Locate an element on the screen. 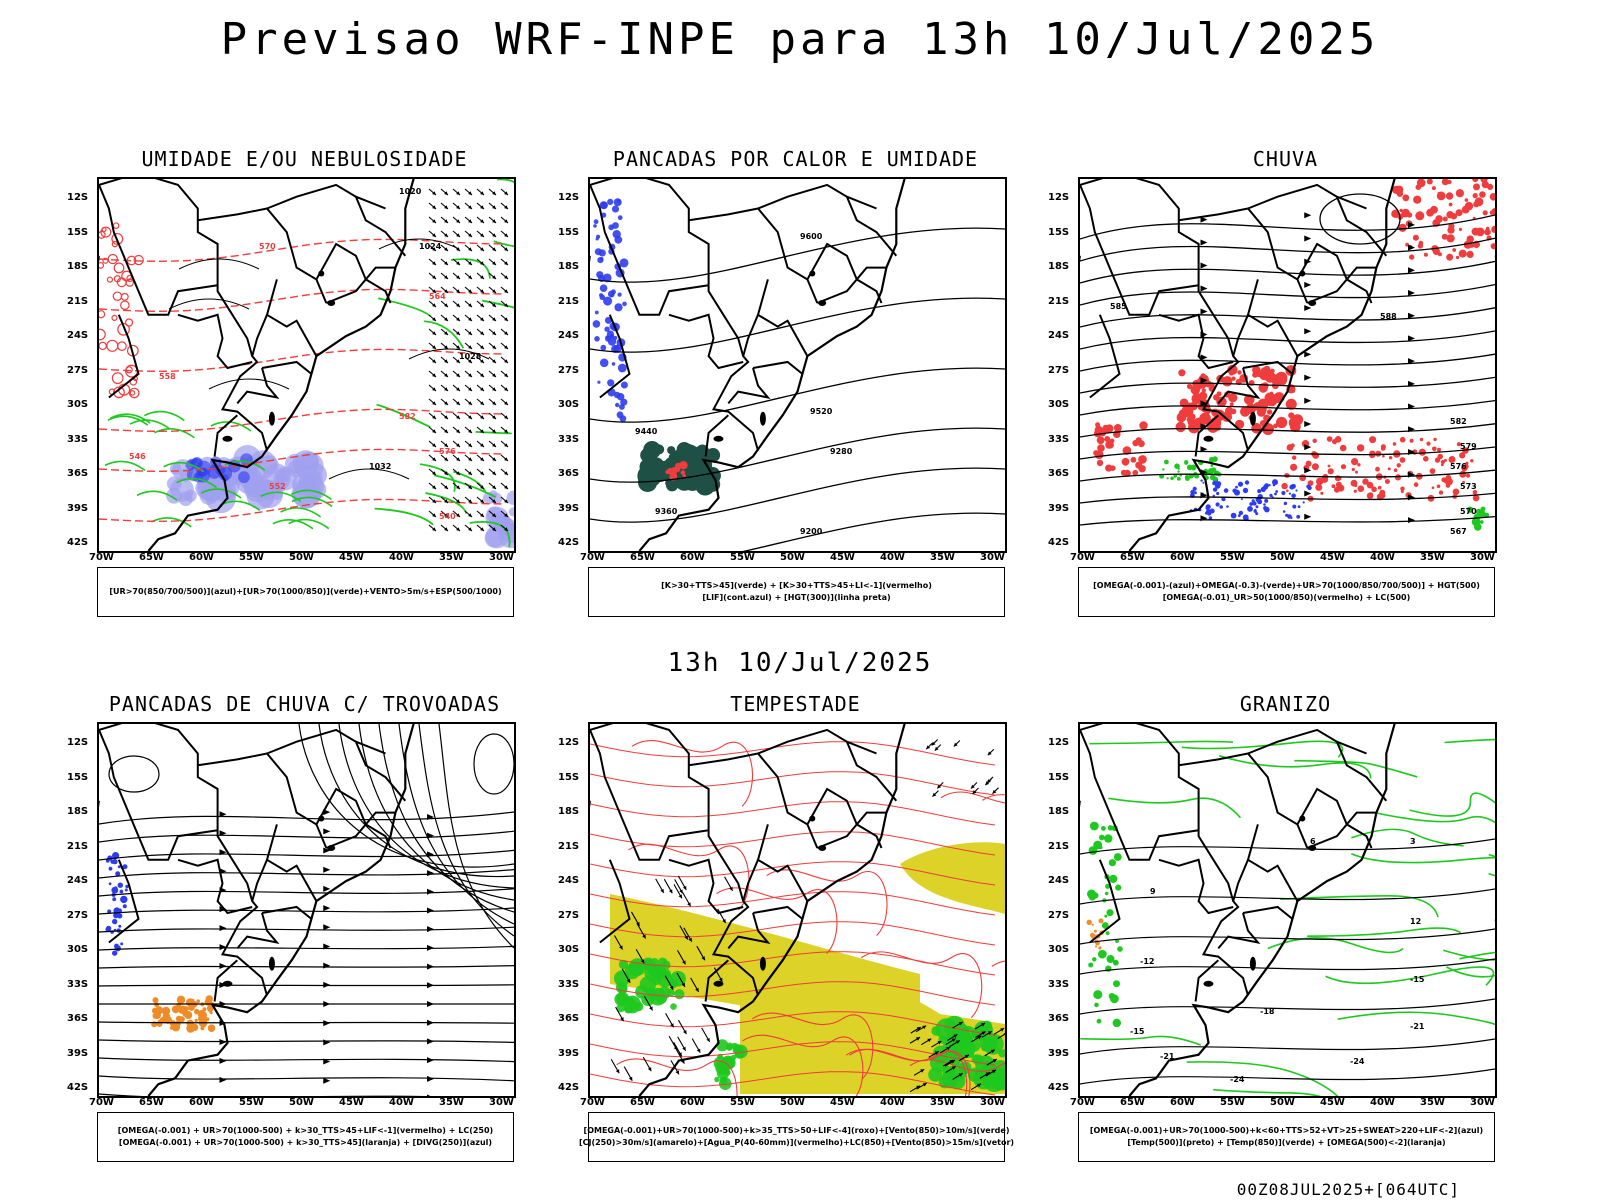 The image size is (1600, 1200). lc850-streamline is located at coordinates (803, 1065).